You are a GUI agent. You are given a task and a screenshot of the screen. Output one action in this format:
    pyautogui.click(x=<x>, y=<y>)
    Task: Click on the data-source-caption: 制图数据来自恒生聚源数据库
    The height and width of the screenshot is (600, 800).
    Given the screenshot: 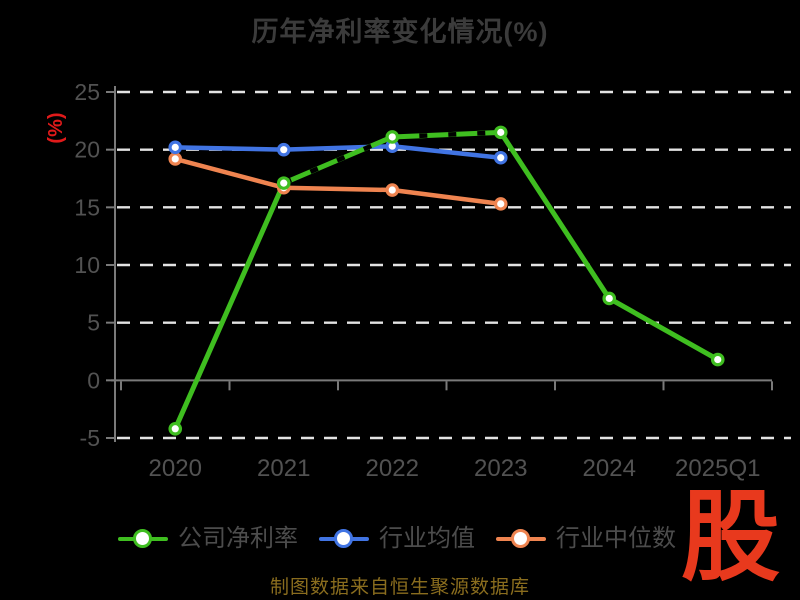 What is the action you would take?
    pyautogui.click(x=399, y=587)
    